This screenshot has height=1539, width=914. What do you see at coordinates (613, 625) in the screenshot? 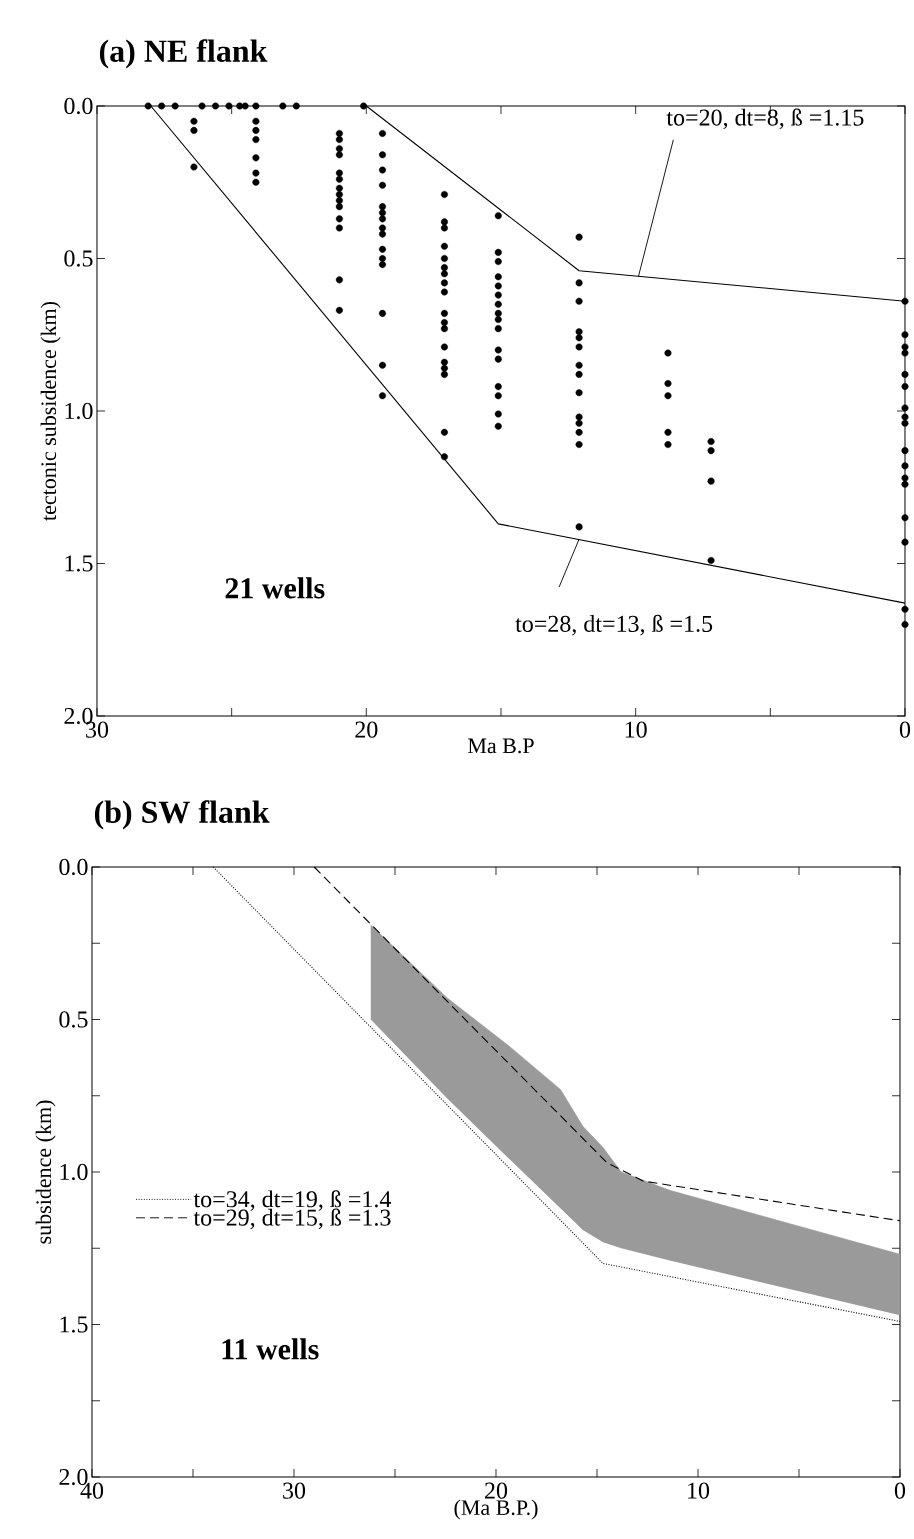
I see `annotation: to=28, dt=13, ß =1.5` at bounding box center [613, 625].